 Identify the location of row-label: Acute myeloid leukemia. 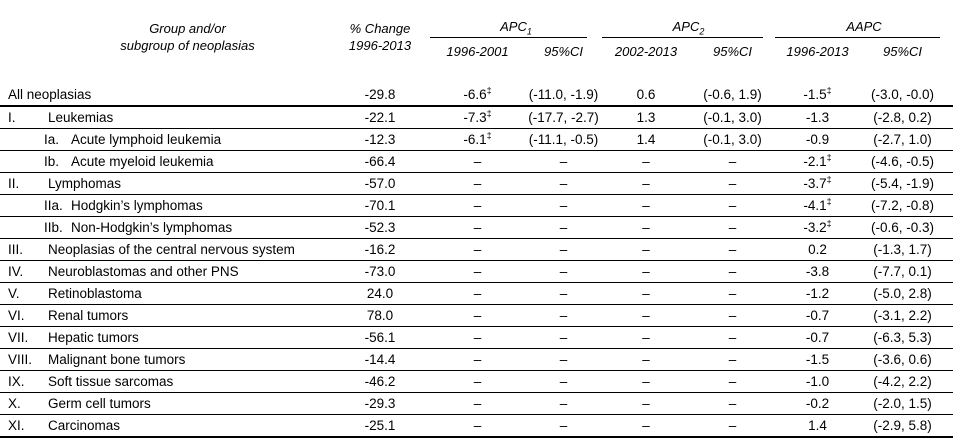
(142, 161).